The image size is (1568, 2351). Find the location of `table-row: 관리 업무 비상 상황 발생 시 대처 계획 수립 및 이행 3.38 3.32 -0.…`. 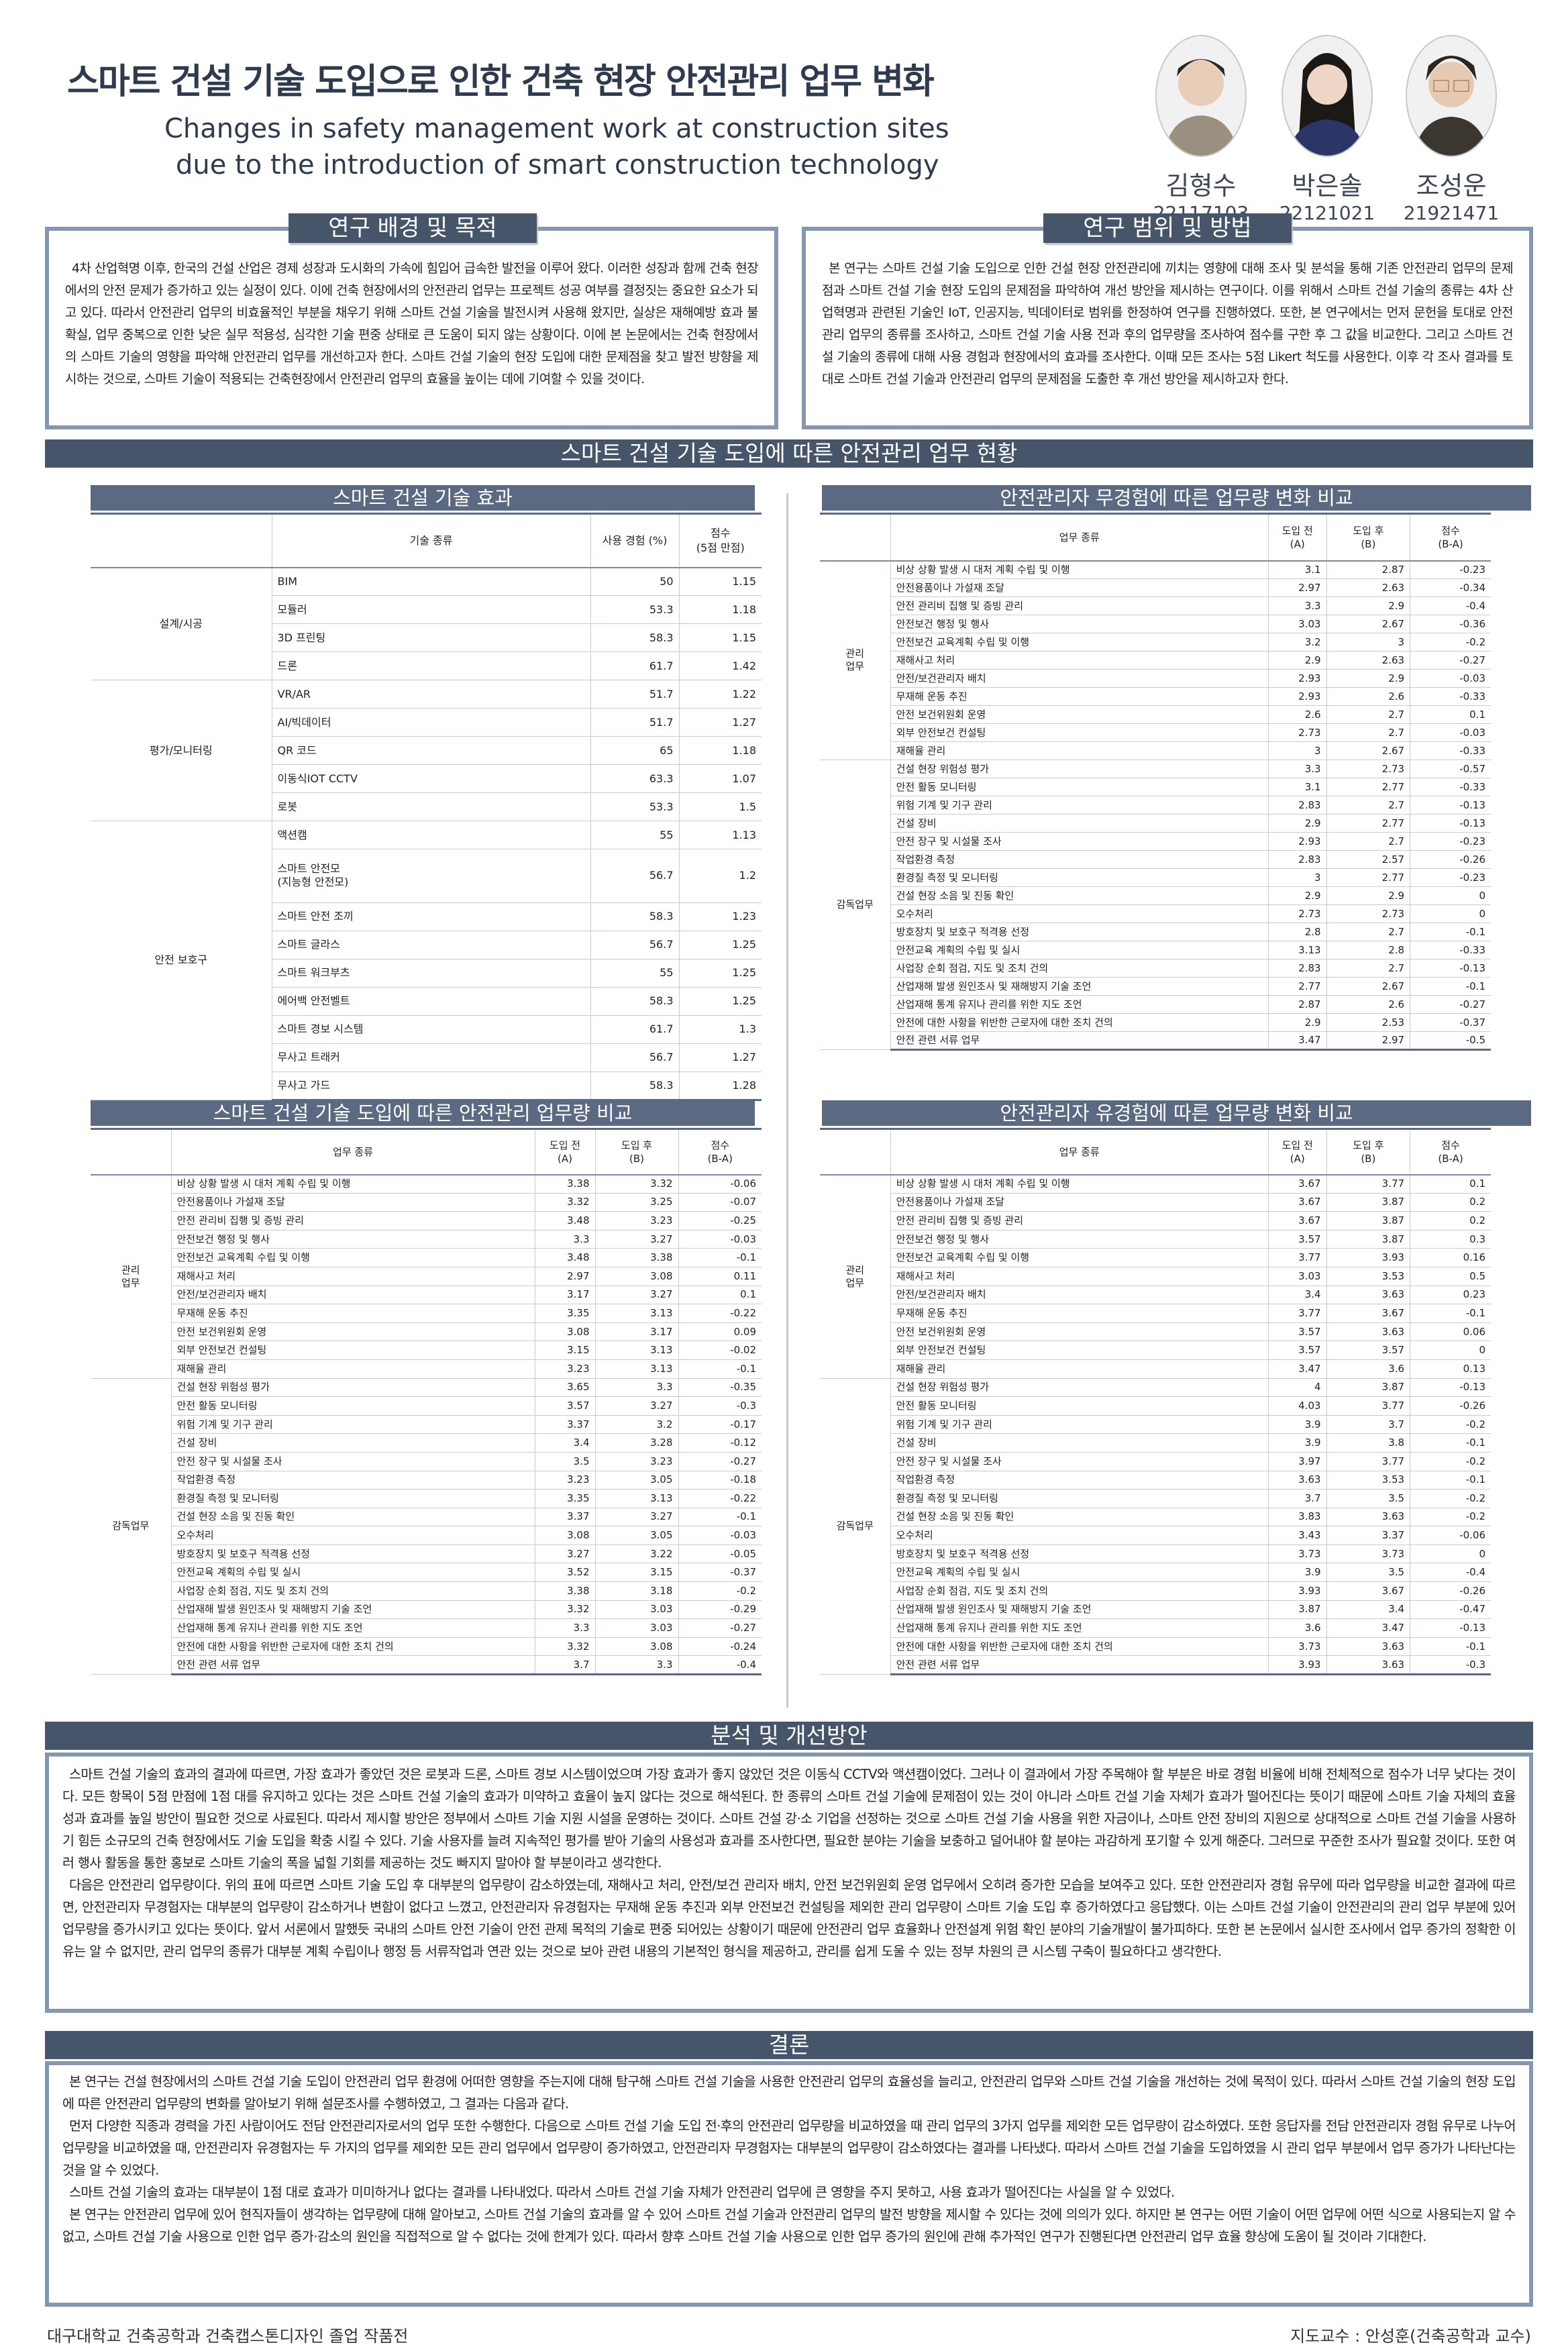

table-row: 관리 업무 비상 상황 발생 시 대처 계획 수립 및 이행 3.38 3.32 -0.… is located at coordinates (426, 1276).